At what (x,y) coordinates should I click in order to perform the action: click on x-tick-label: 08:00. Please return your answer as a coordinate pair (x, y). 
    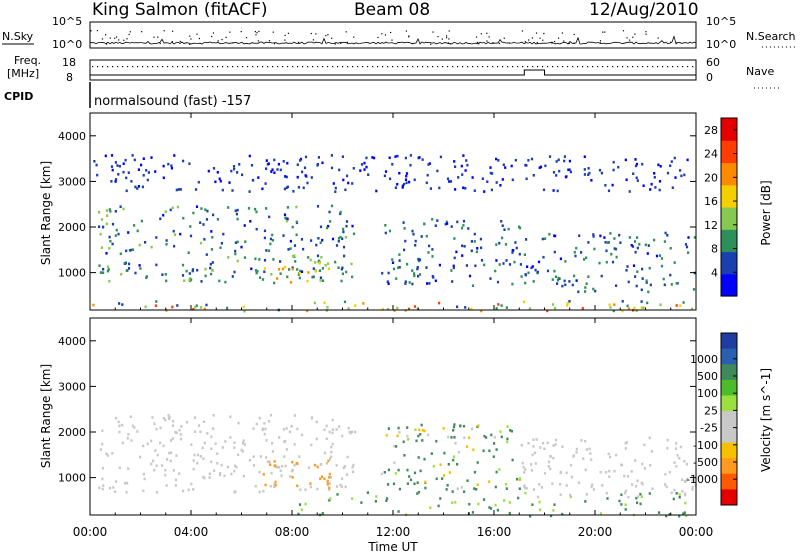
    Looking at the image, I should click on (292, 532).